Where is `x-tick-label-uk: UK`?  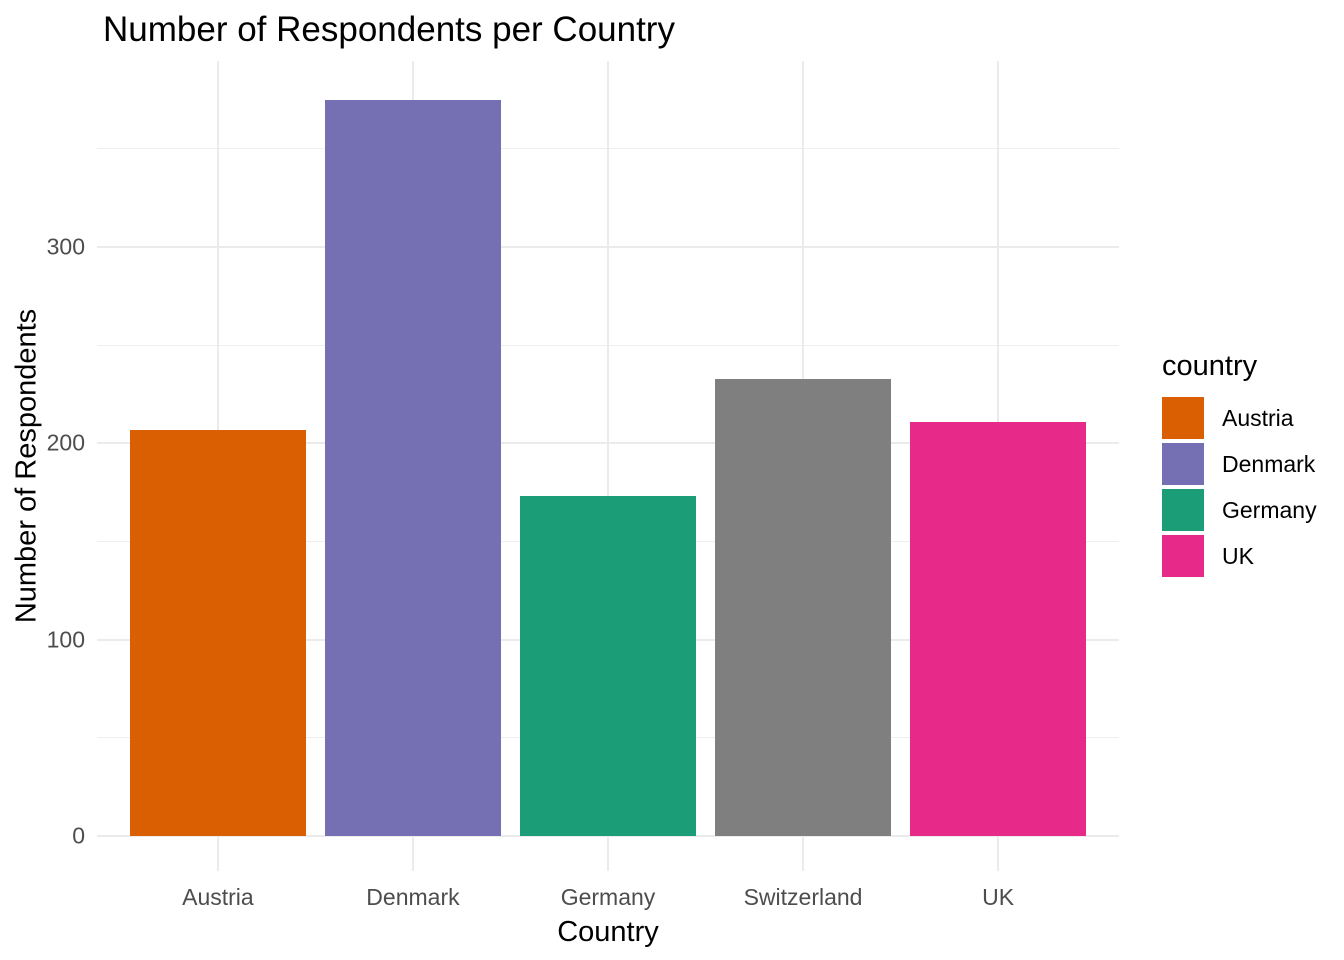 x-tick-label-uk: UK is located at coordinates (998, 897).